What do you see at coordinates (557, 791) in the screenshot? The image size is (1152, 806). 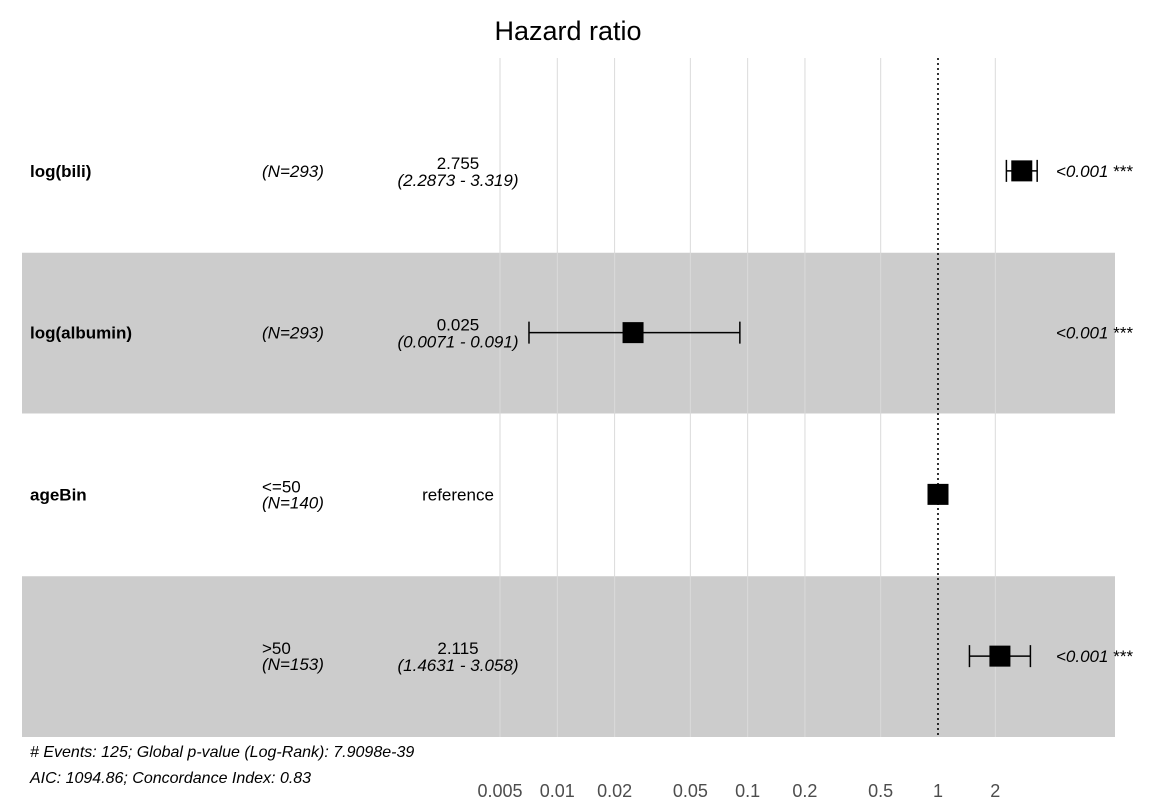 I see `x-tick-label: 0.01` at bounding box center [557, 791].